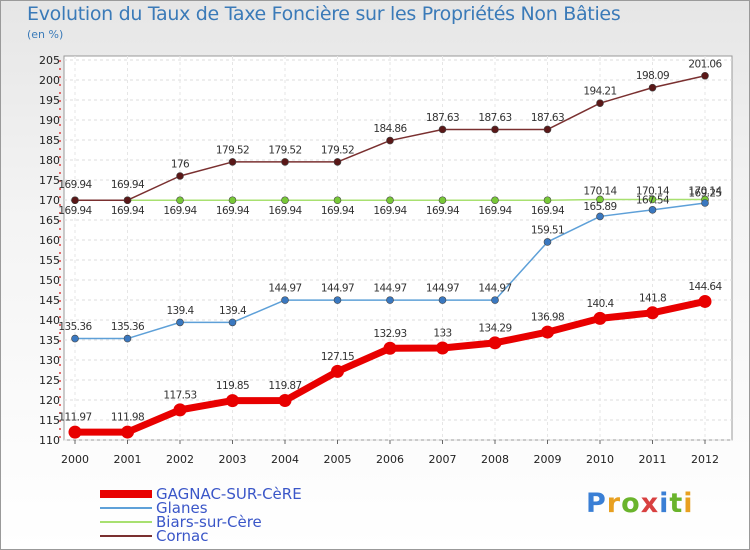 The image size is (750, 550). Describe the element at coordinates (284, 386) in the screenshot. I see `data-label: 119.87` at that location.